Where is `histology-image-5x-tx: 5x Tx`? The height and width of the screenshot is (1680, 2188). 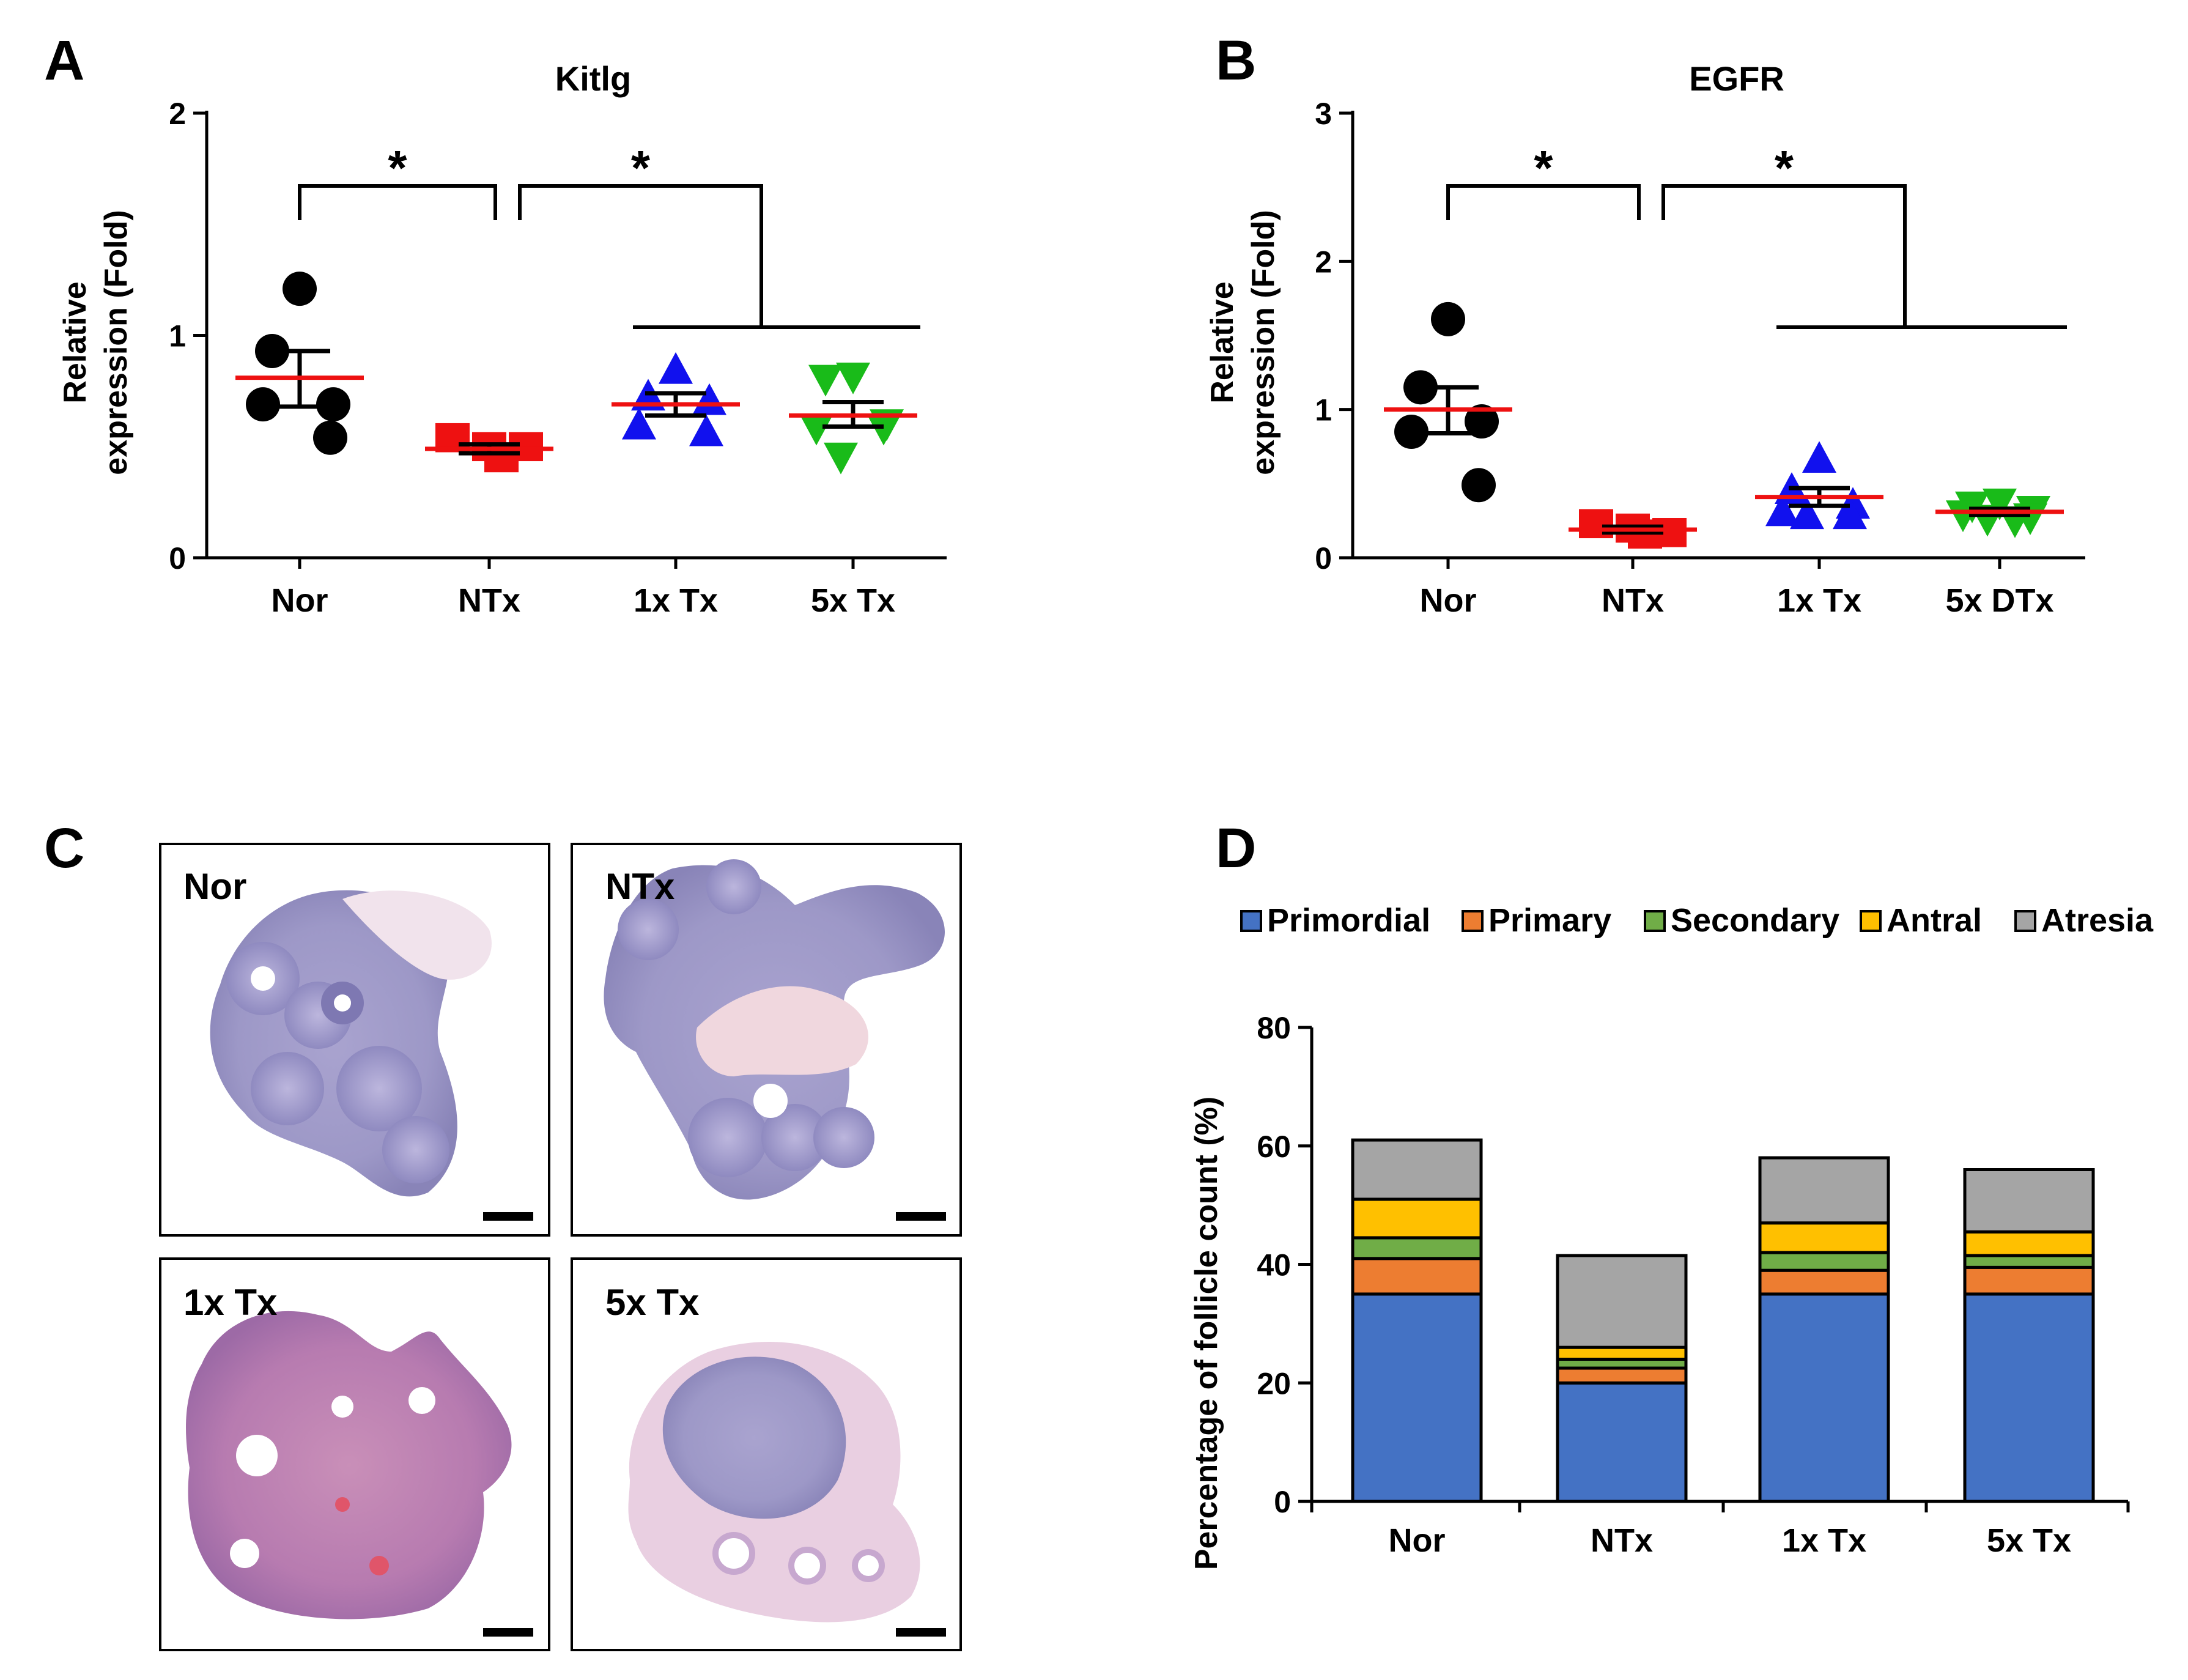
histology-image-5x-tx: 5x Tx is located at coordinates (766, 1454).